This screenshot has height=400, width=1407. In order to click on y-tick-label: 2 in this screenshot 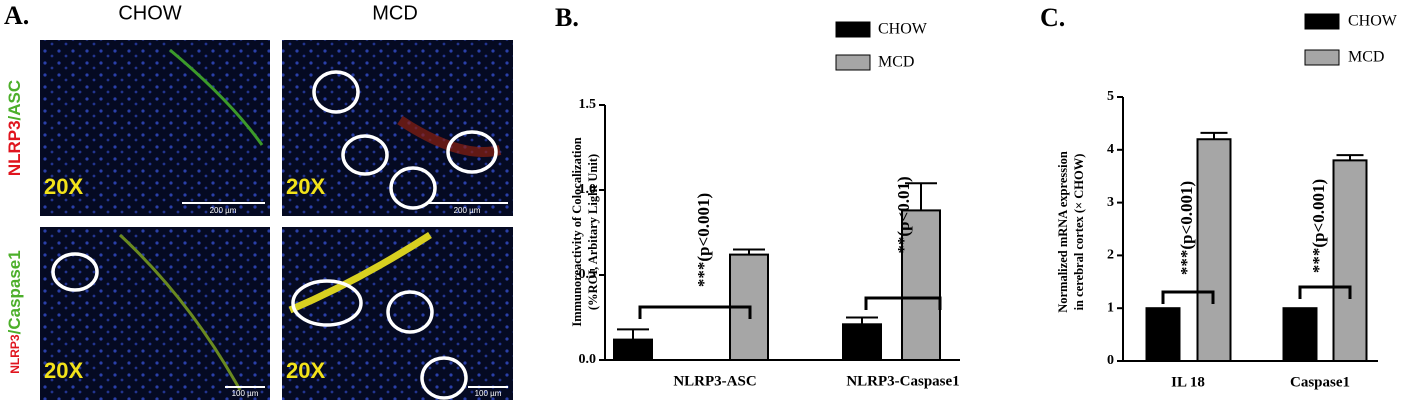, I will do `click(1110, 255)`.